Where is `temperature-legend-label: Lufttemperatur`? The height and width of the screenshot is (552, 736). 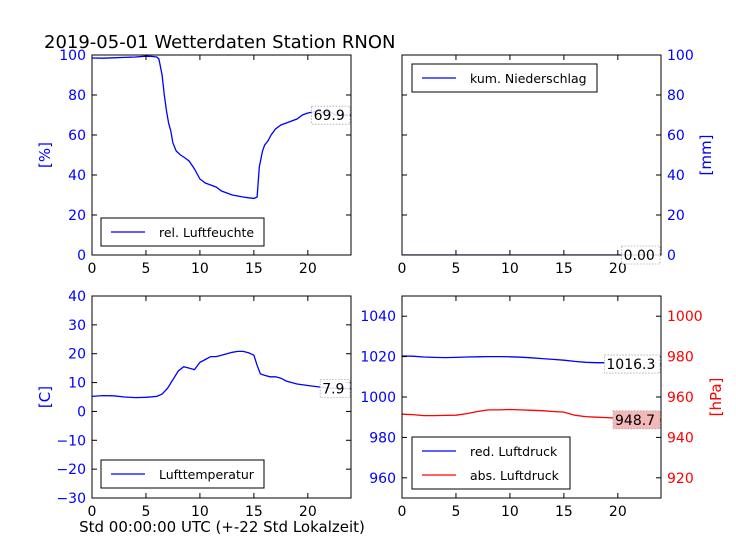 temperature-legend-label: Lufttemperatur is located at coordinates (207, 474).